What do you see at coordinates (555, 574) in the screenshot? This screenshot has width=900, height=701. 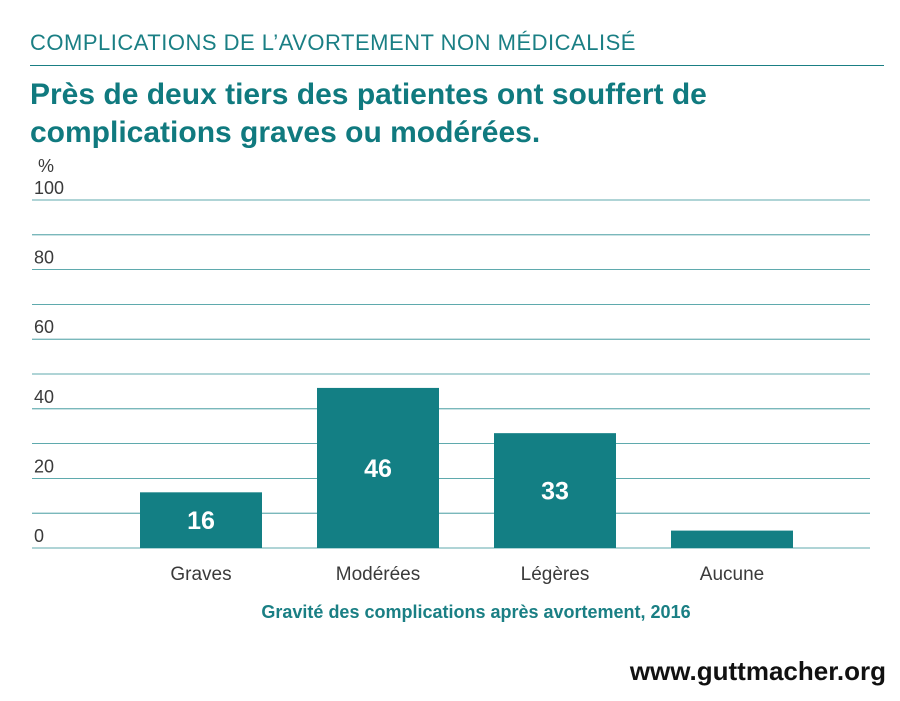 I see `x-tick-label: Légères` at bounding box center [555, 574].